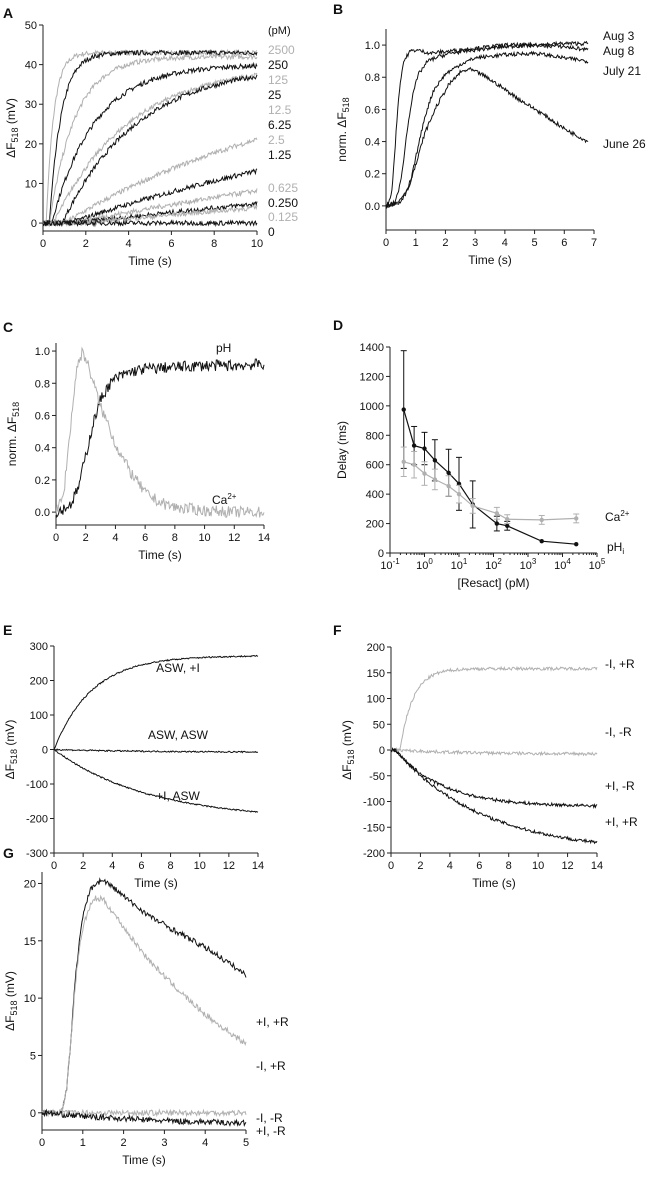  What do you see at coordinates (377, 777) in the screenshot?
I see `y-tick-label: -50` at bounding box center [377, 777].